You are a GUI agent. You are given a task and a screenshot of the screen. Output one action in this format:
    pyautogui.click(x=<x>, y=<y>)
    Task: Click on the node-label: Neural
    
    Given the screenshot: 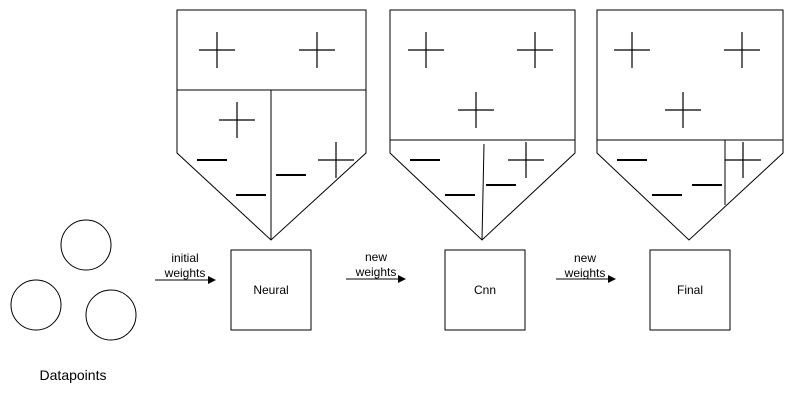 What is the action you would take?
    pyautogui.click(x=270, y=290)
    